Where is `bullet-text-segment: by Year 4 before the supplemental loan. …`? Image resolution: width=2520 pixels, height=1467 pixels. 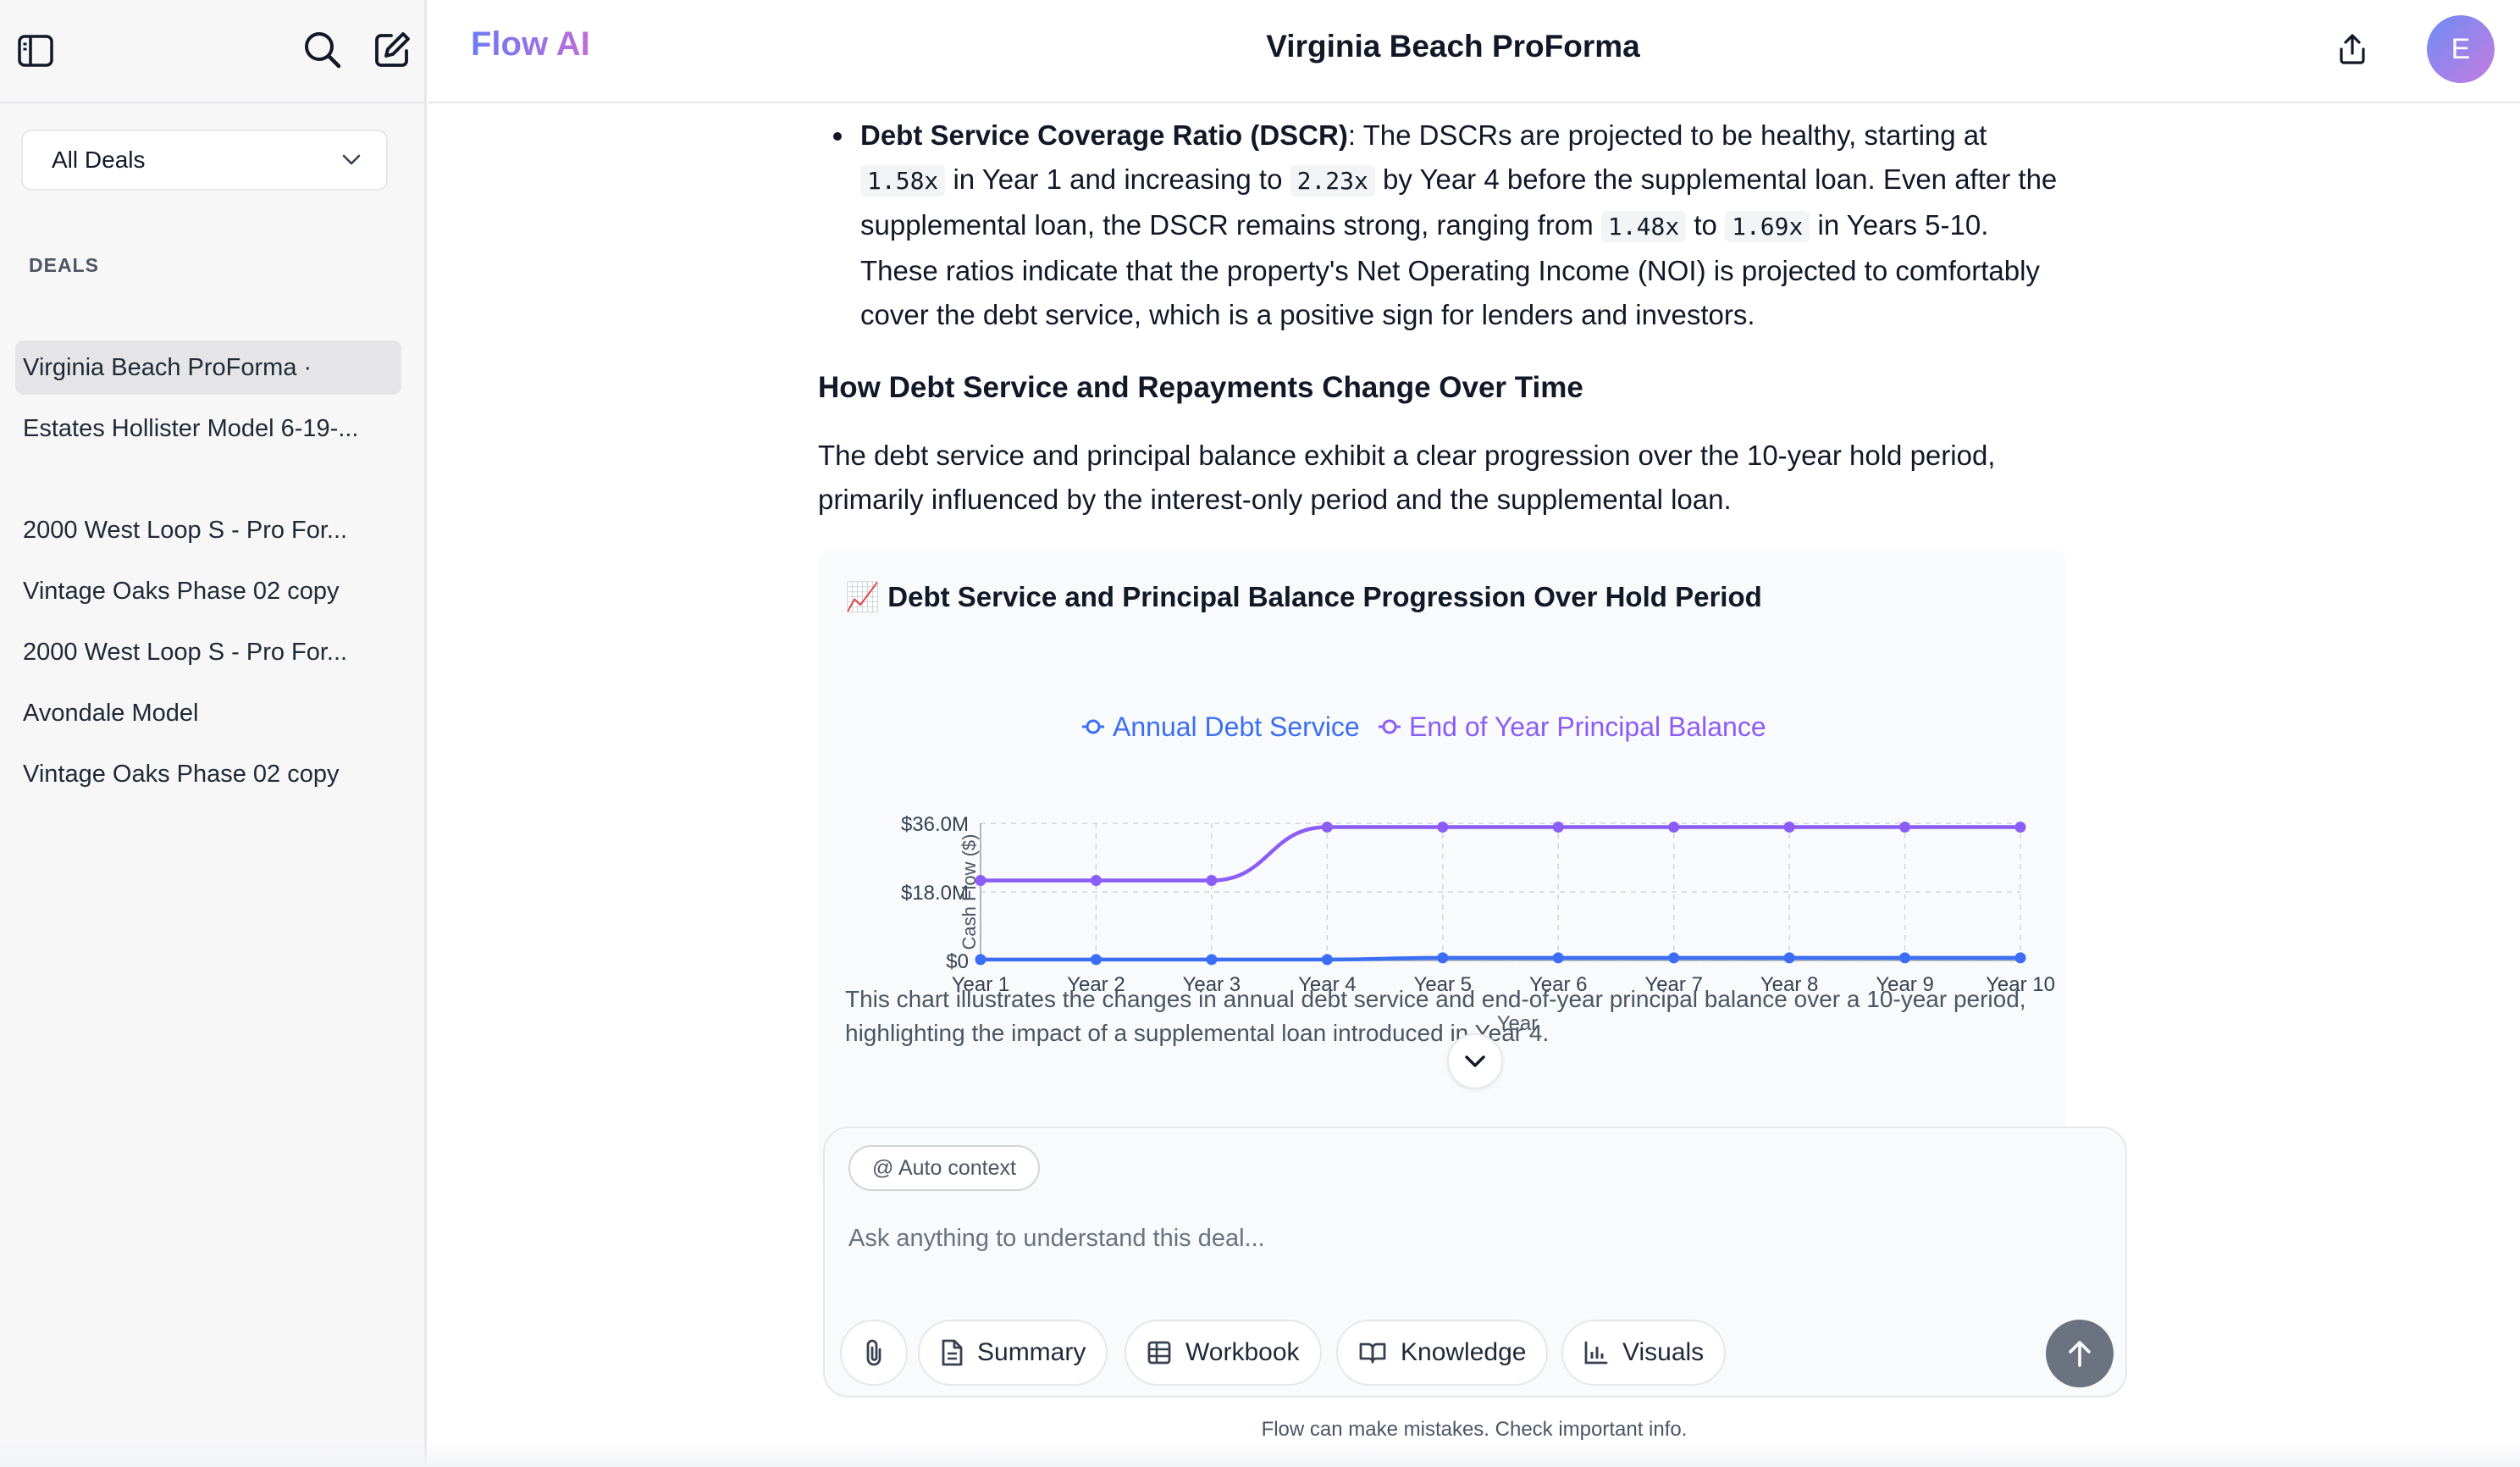 bullet-text-segment: by Year 4 before the supplemental loan. … is located at coordinates (1459, 202).